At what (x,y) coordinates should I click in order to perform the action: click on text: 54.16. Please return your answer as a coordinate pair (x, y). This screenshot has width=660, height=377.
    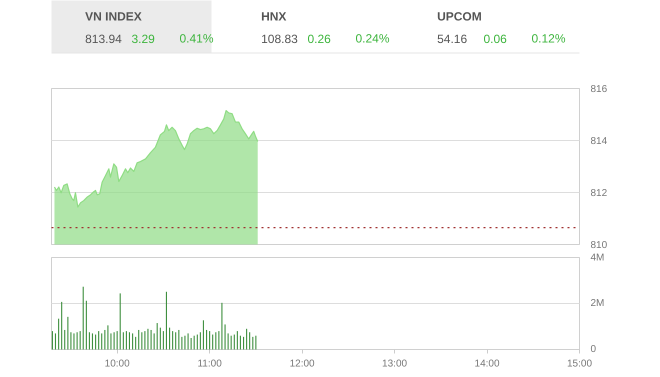
    Looking at the image, I should click on (452, 39).